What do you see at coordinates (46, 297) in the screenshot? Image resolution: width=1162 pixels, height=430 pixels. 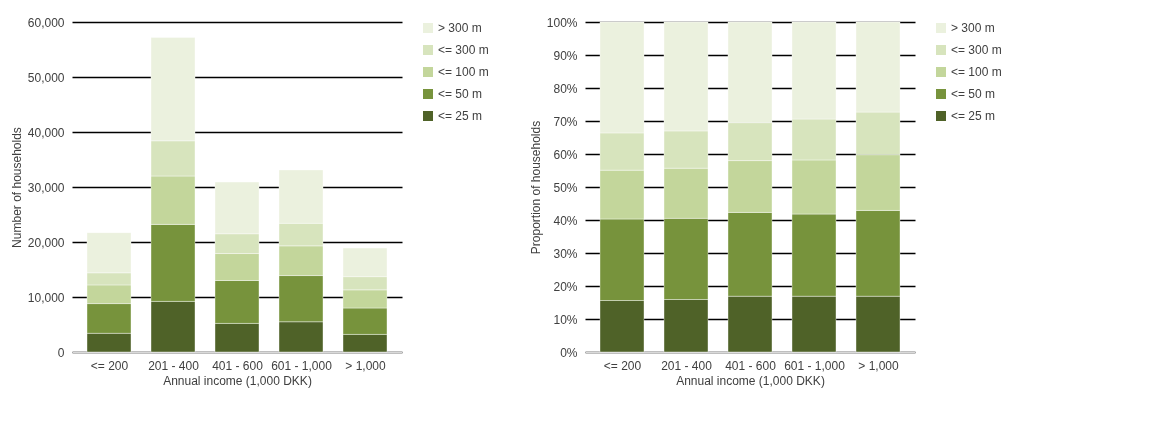 I see `y-tick-label: 10,000` at bounding box center [46, 297].